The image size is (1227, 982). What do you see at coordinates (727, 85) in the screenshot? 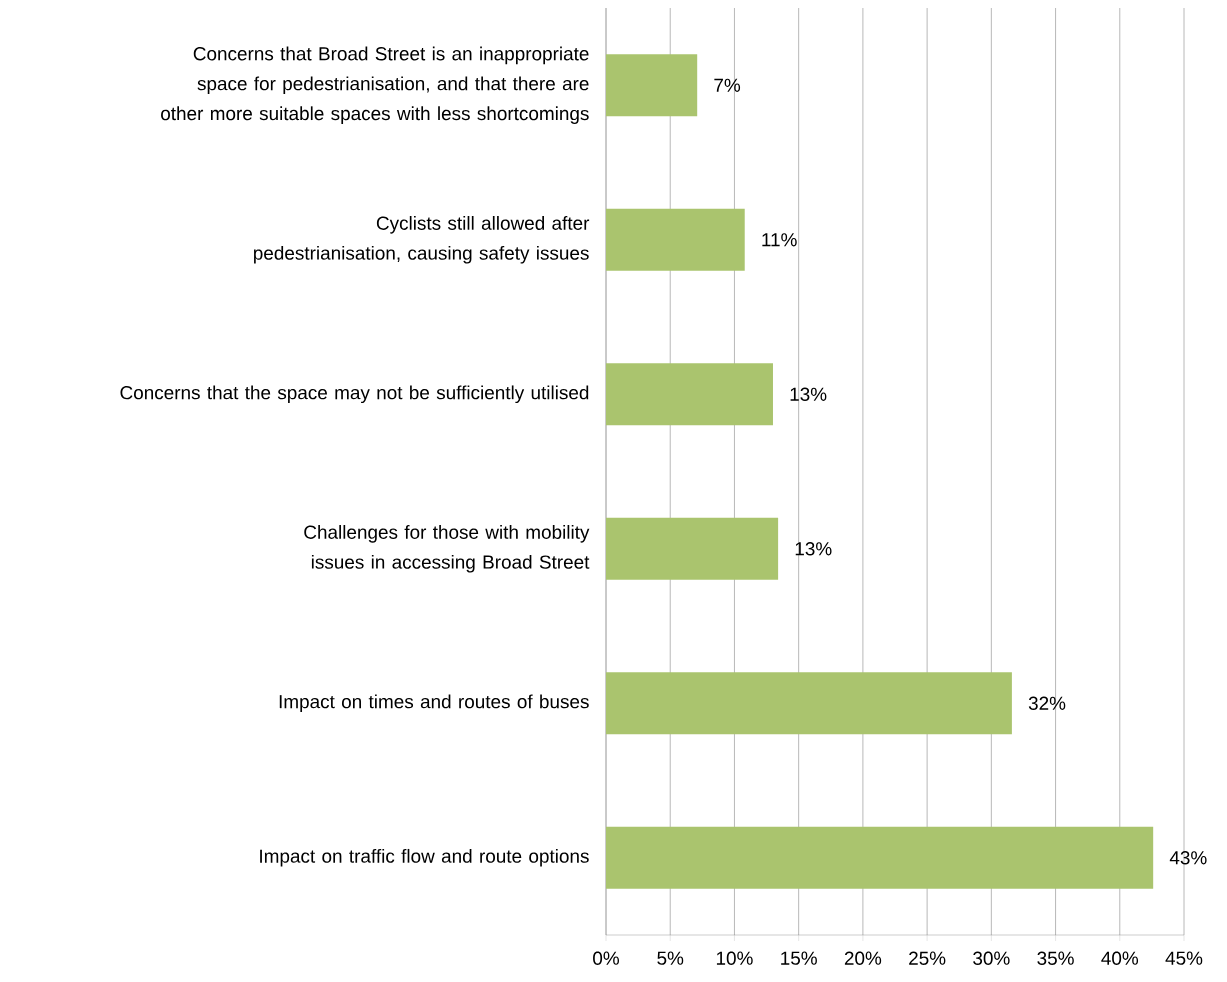
I see `data-label: 7%` at bounding box center [727, 85].